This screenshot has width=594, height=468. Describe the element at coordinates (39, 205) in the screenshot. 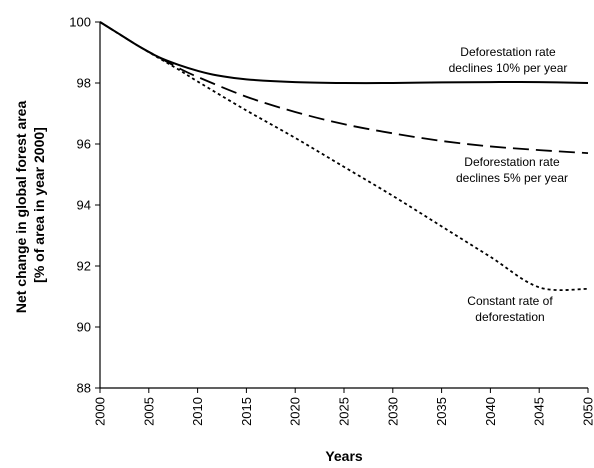

I see `y-axis-title-line-2: [% of area in year 2000]` at that location.